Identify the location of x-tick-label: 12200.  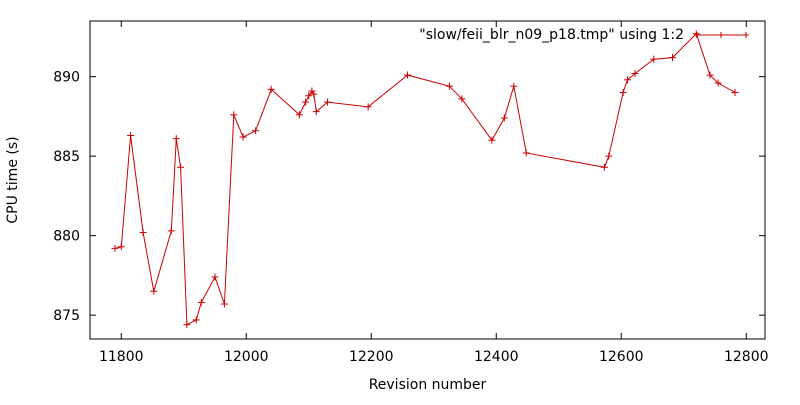
(371, 357).